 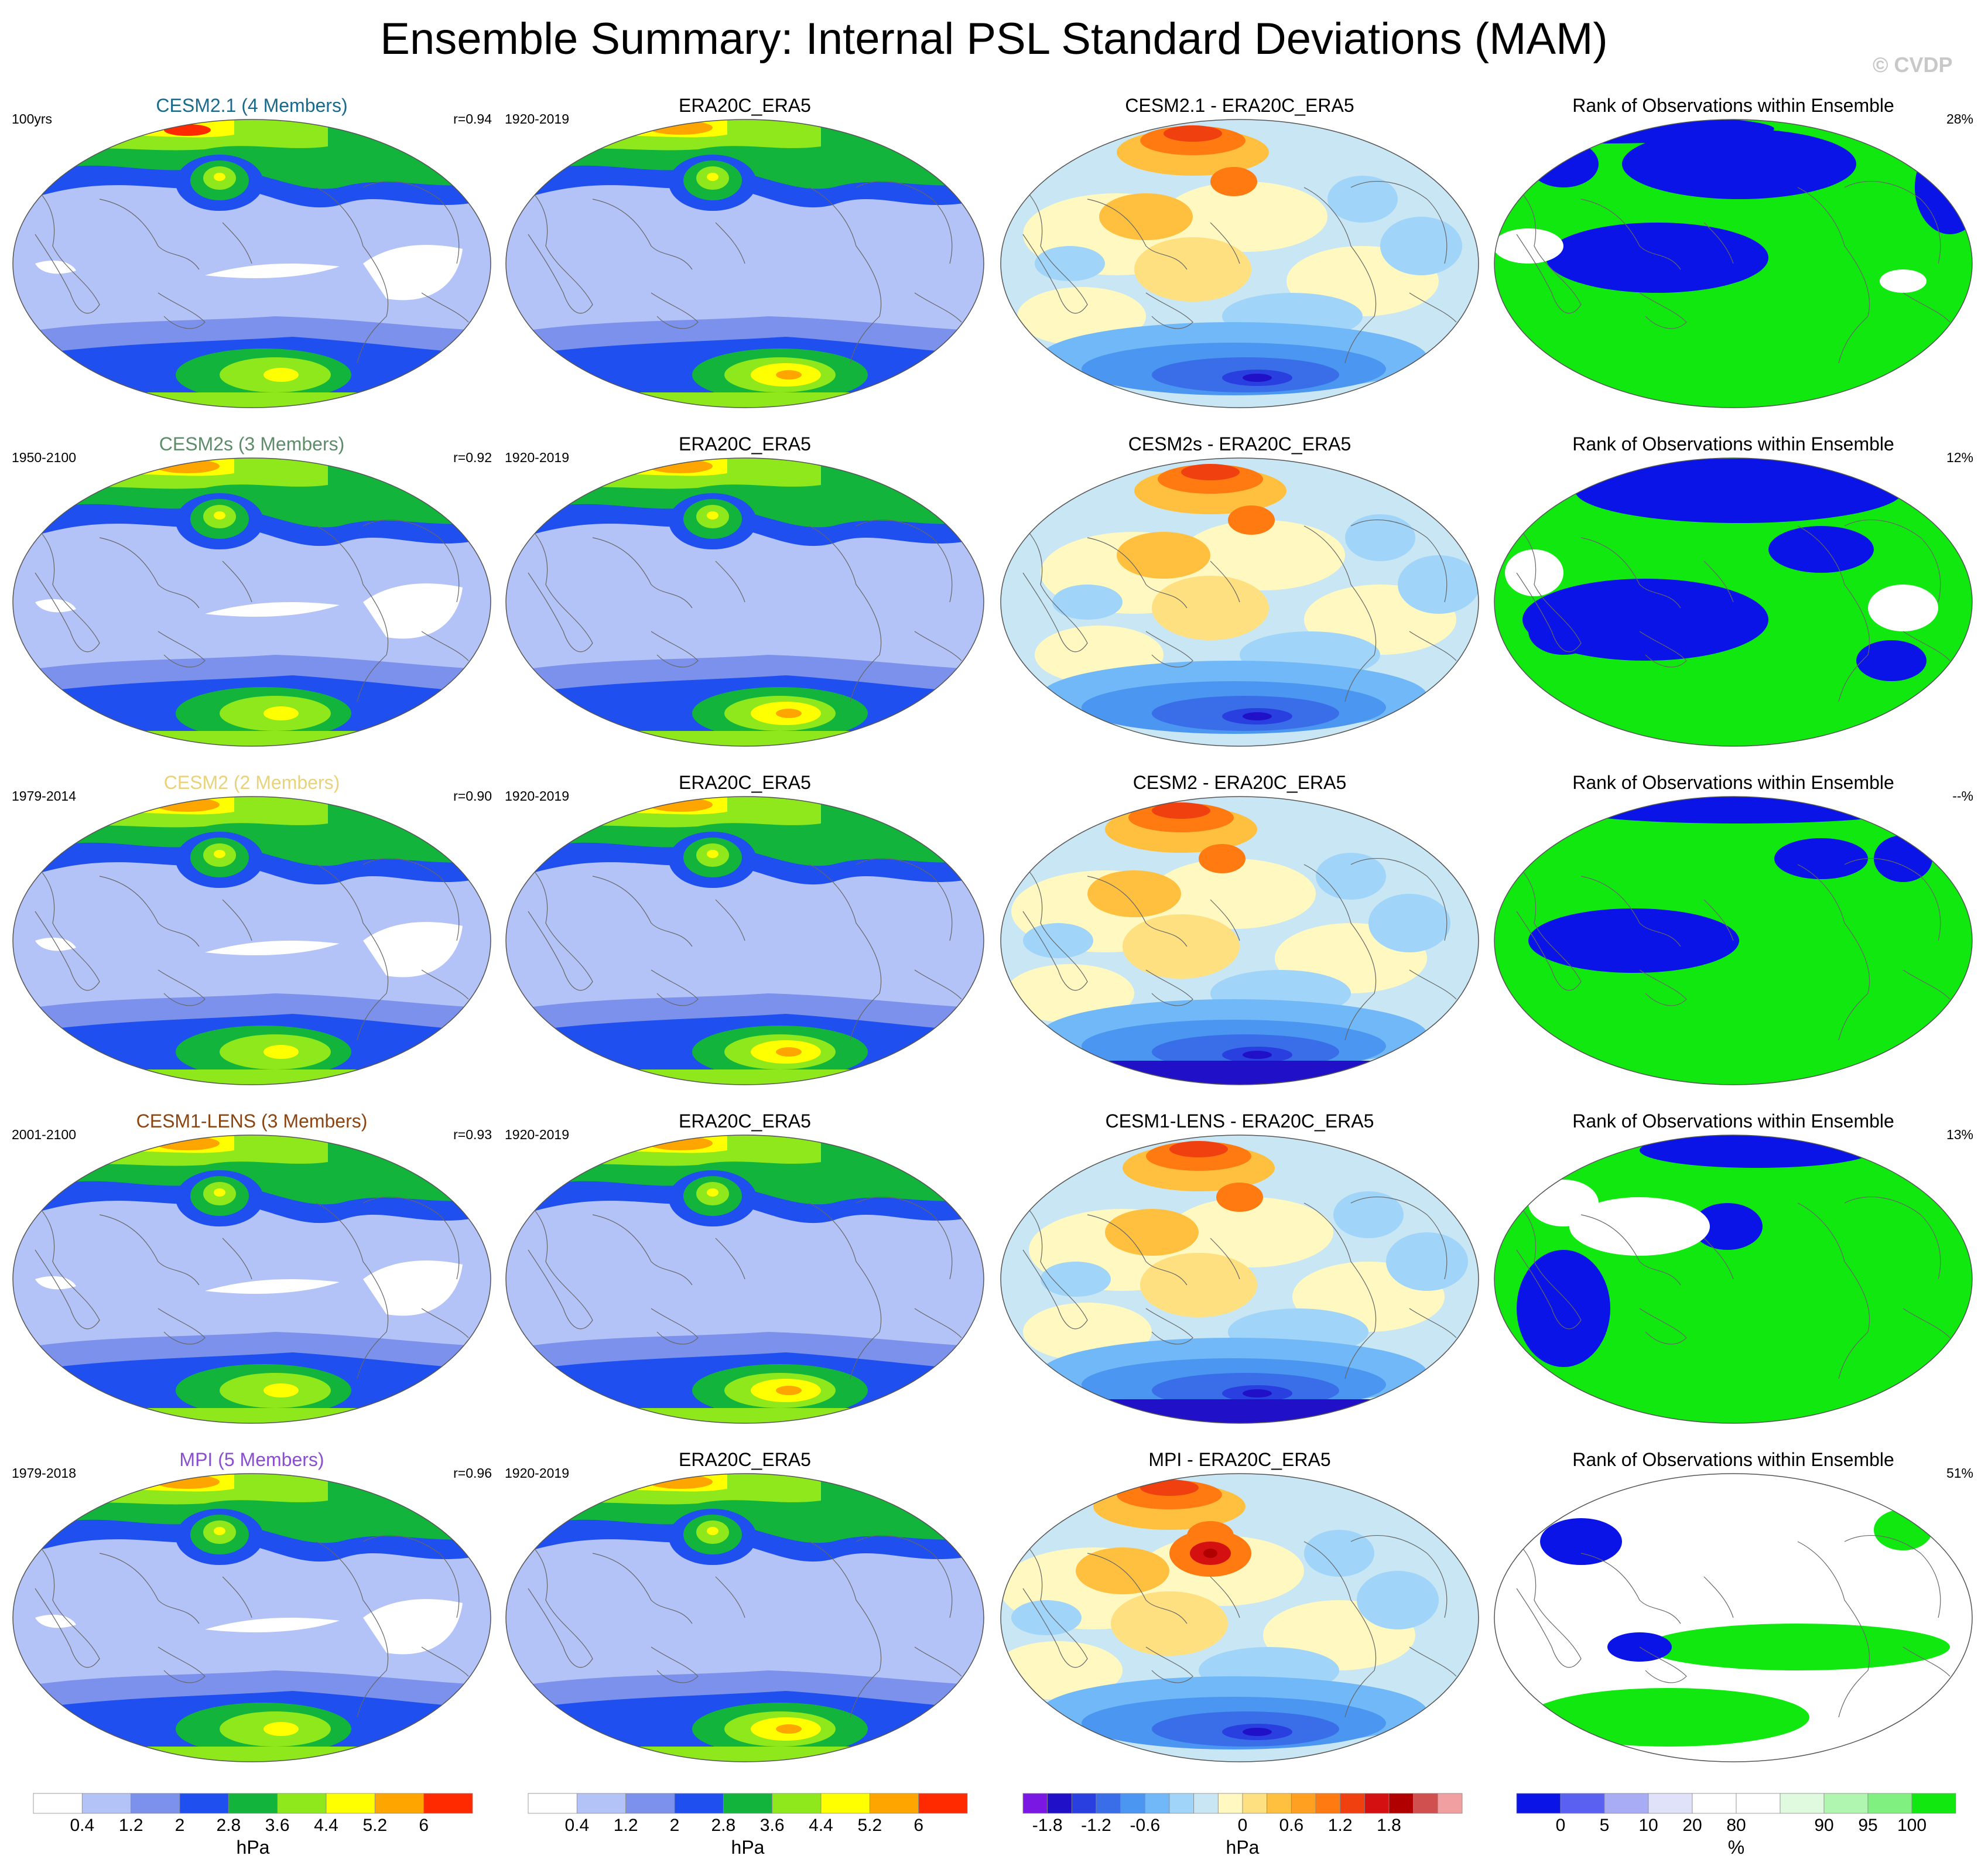 What do you see at coordinates (748, 1847) in the screenshot?
I see `colorbar-unit-label: hPa` at bounding box center [748, 1847].